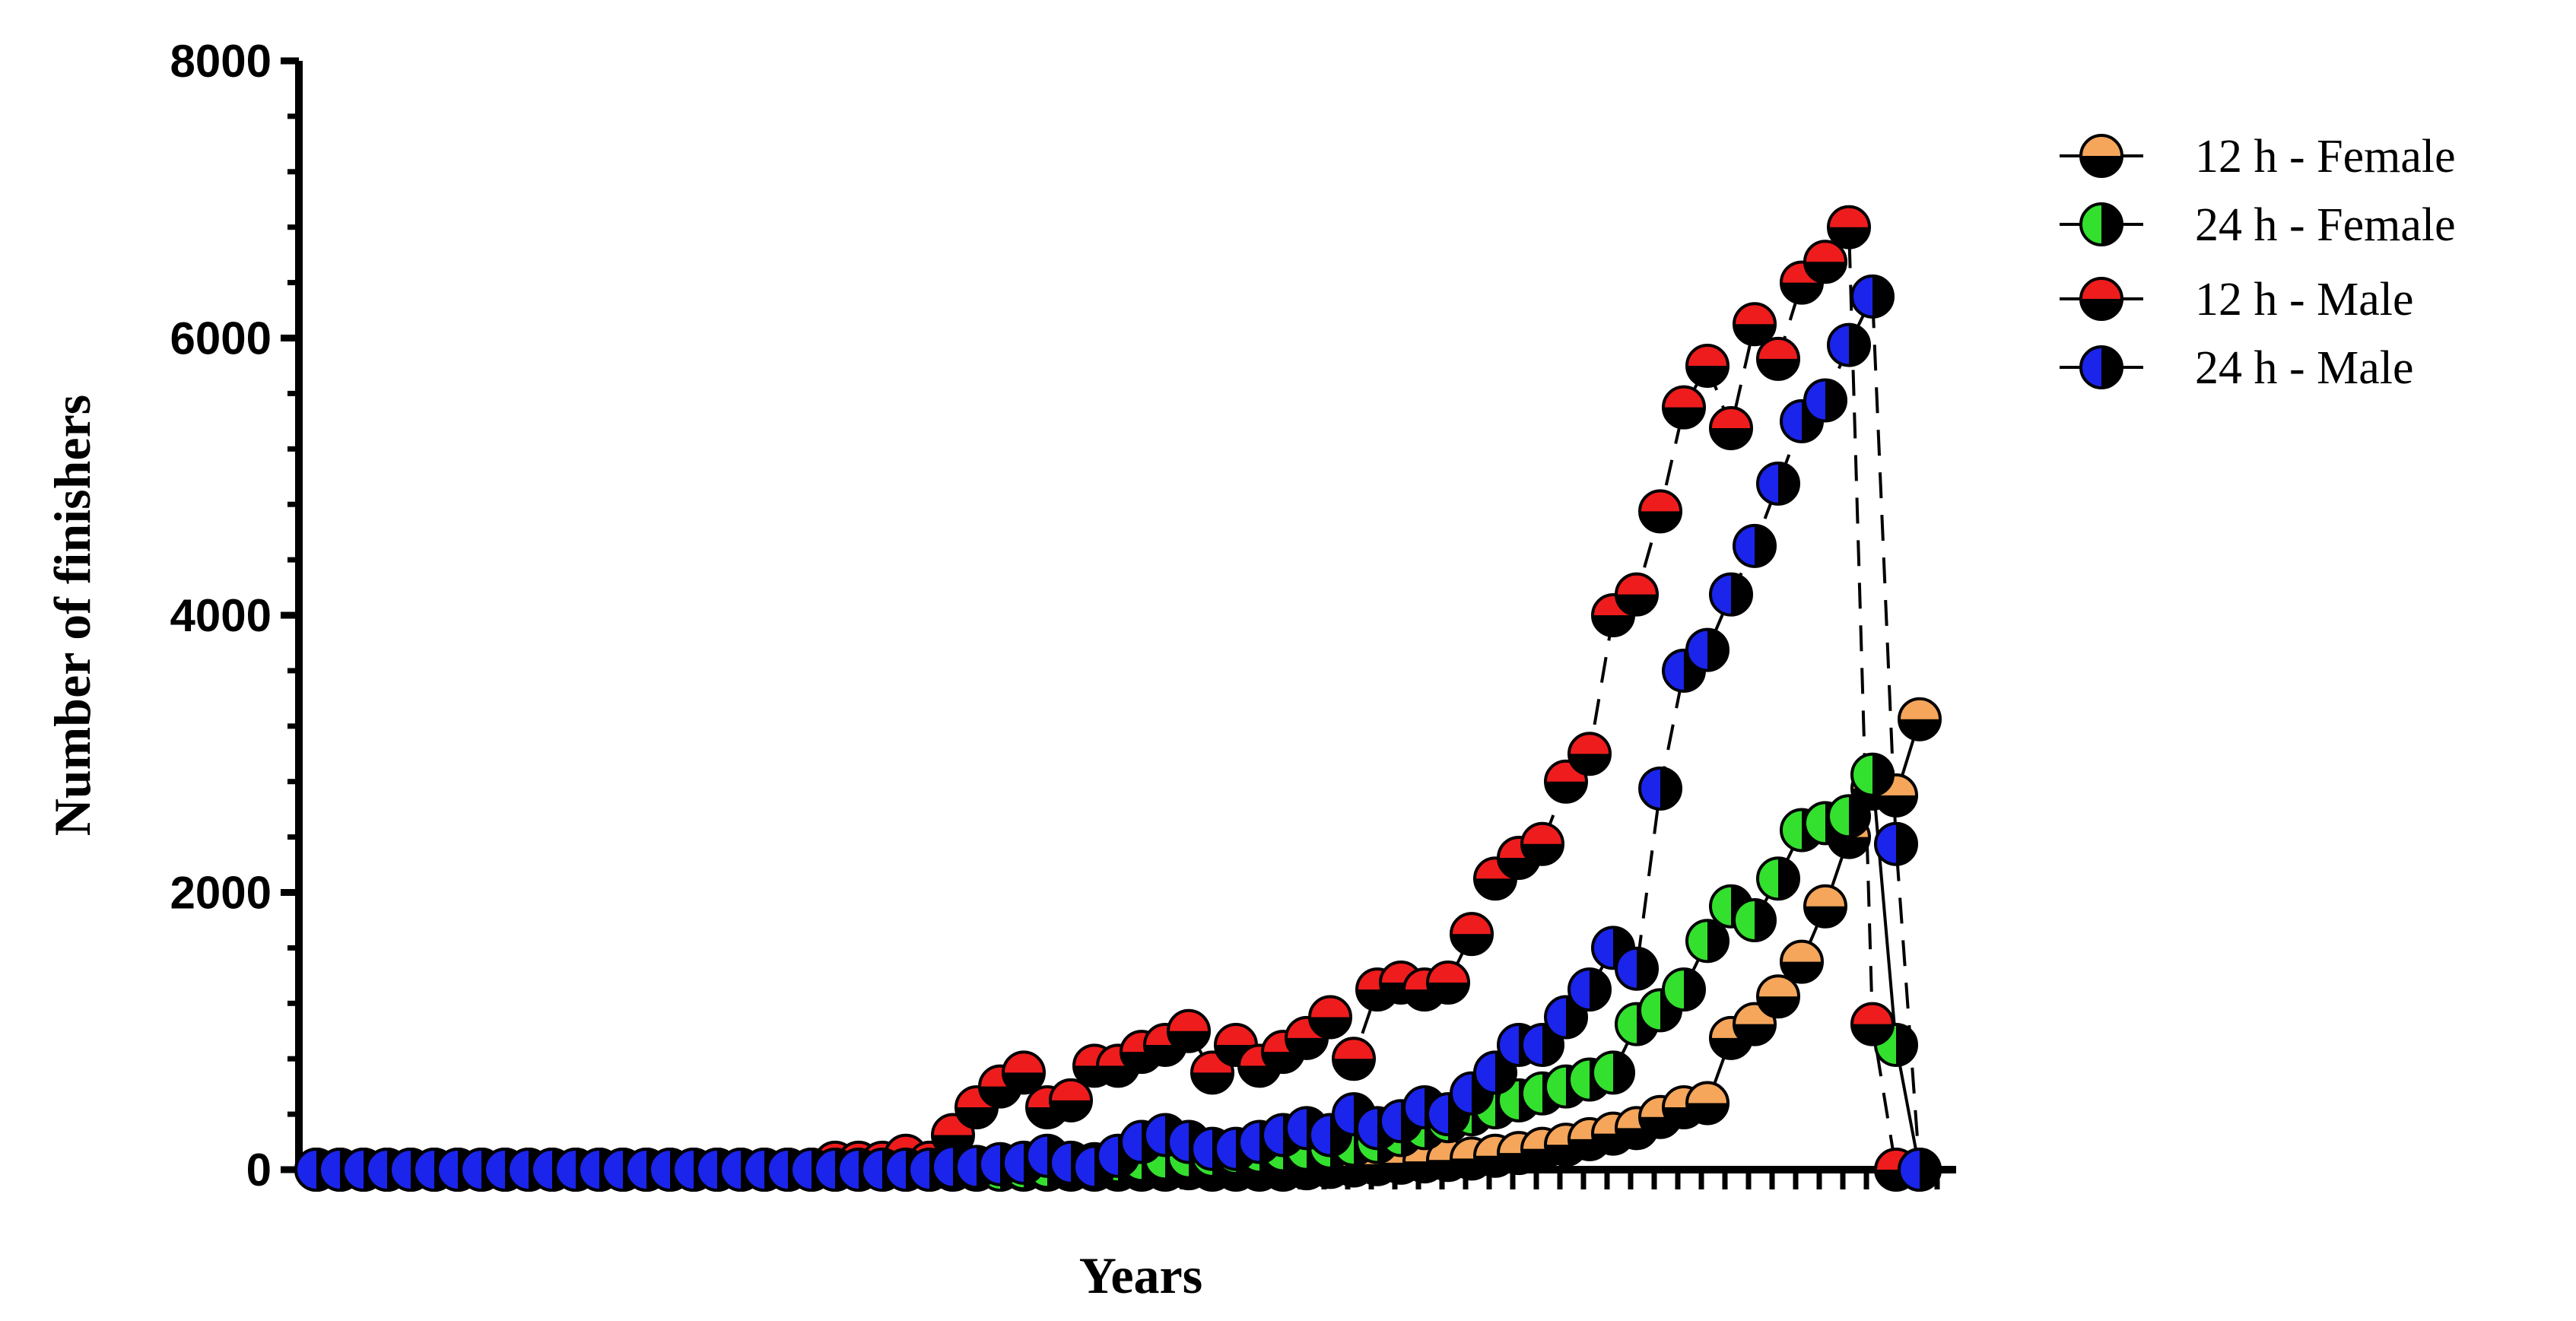  What do you see at coordinates (2304, 368) in the screenshot?
I see `legend-label: 24 h - Male` at bounding box center [2304, 368].